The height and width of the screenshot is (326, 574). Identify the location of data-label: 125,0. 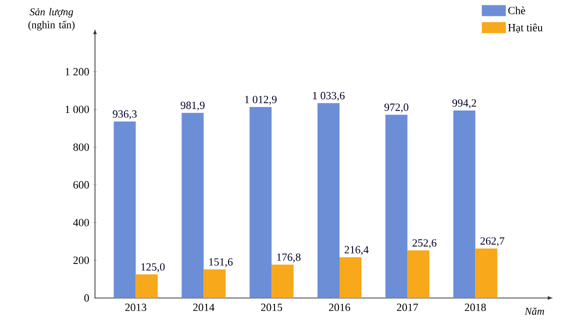
(153, 267).